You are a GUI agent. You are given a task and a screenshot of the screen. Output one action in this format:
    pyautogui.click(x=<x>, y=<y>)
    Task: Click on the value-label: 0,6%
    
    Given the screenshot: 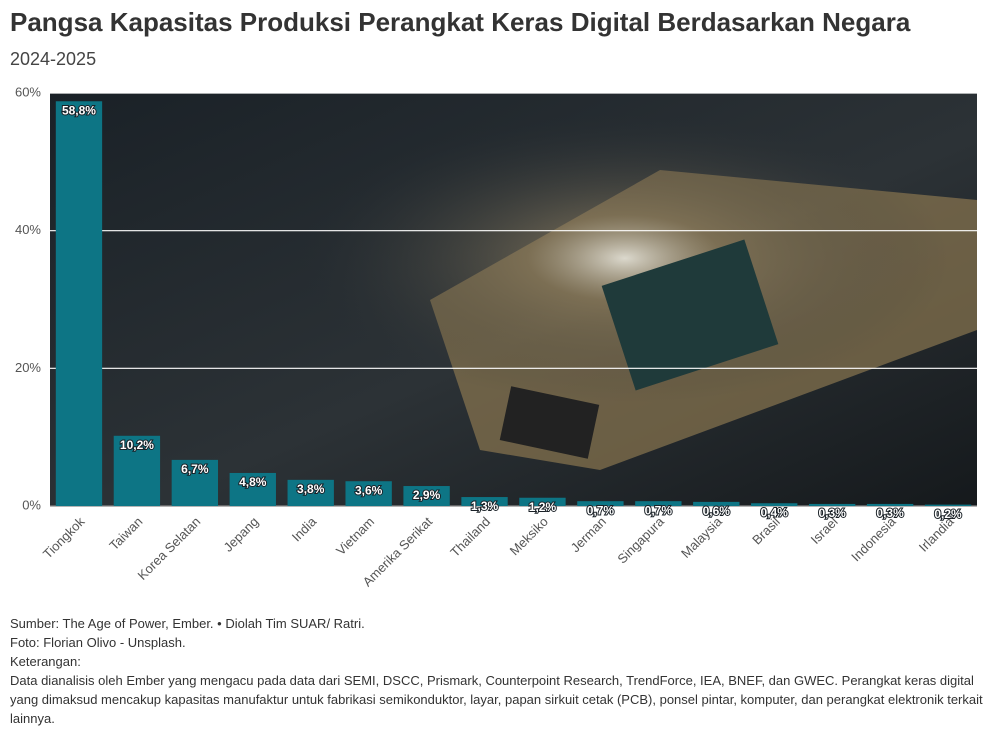 What is the action you would take?
    pyautogui.click(x=717, y=511)
    